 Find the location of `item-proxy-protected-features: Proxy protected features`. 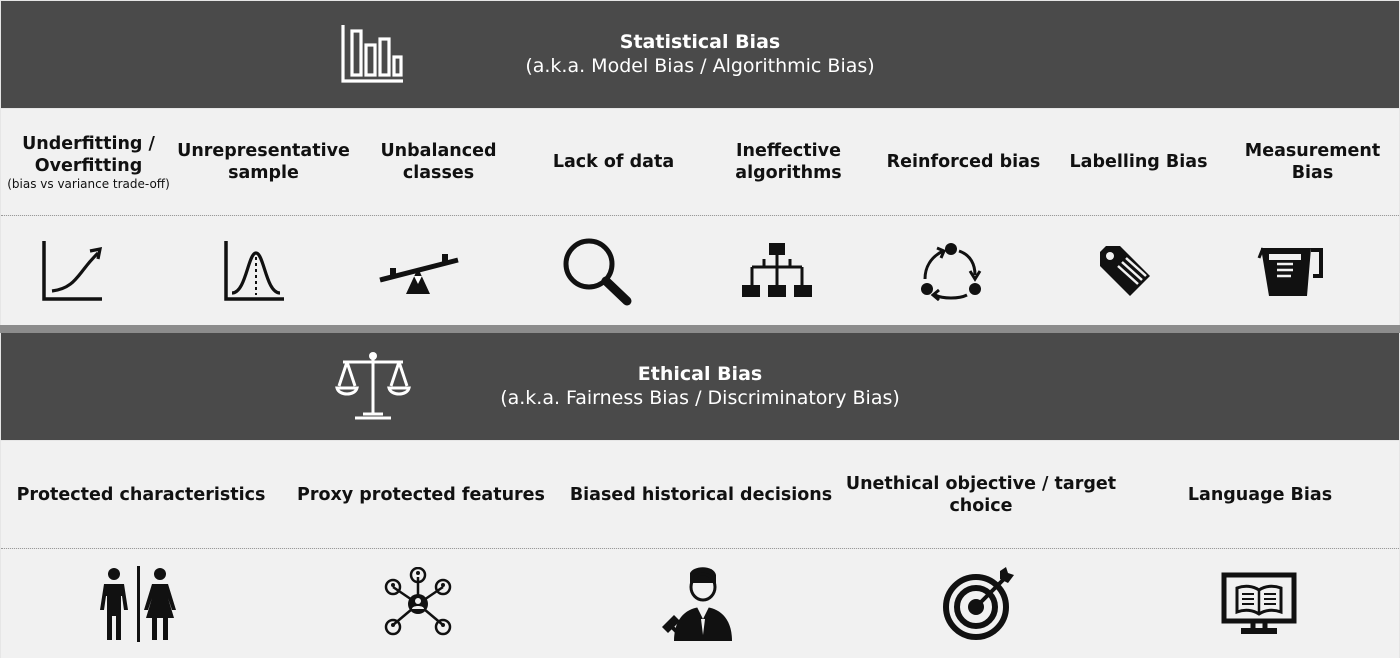

item-proxy-protected-features: Proxy protected features is located at coordinates (421, 494).